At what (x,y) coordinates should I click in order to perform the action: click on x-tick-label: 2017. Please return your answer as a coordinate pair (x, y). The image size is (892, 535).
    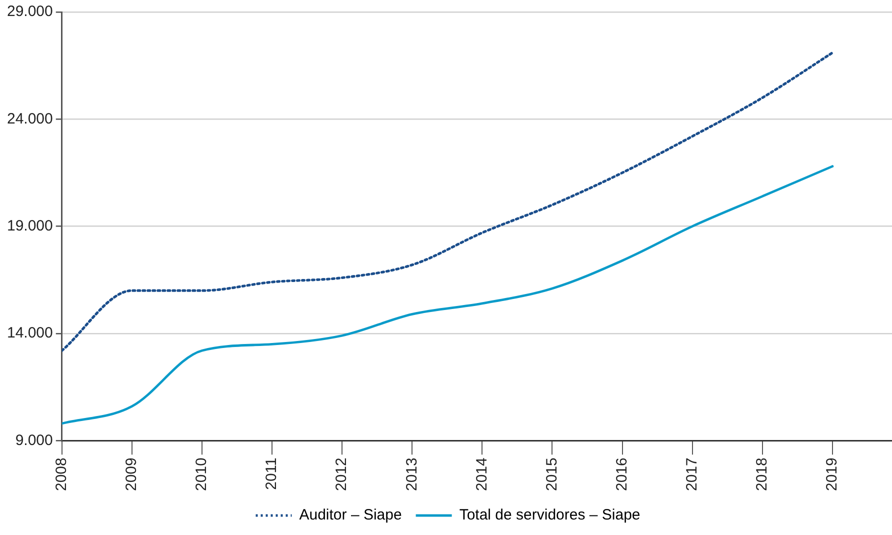
    Looking at the image, I should click on (691, 475).